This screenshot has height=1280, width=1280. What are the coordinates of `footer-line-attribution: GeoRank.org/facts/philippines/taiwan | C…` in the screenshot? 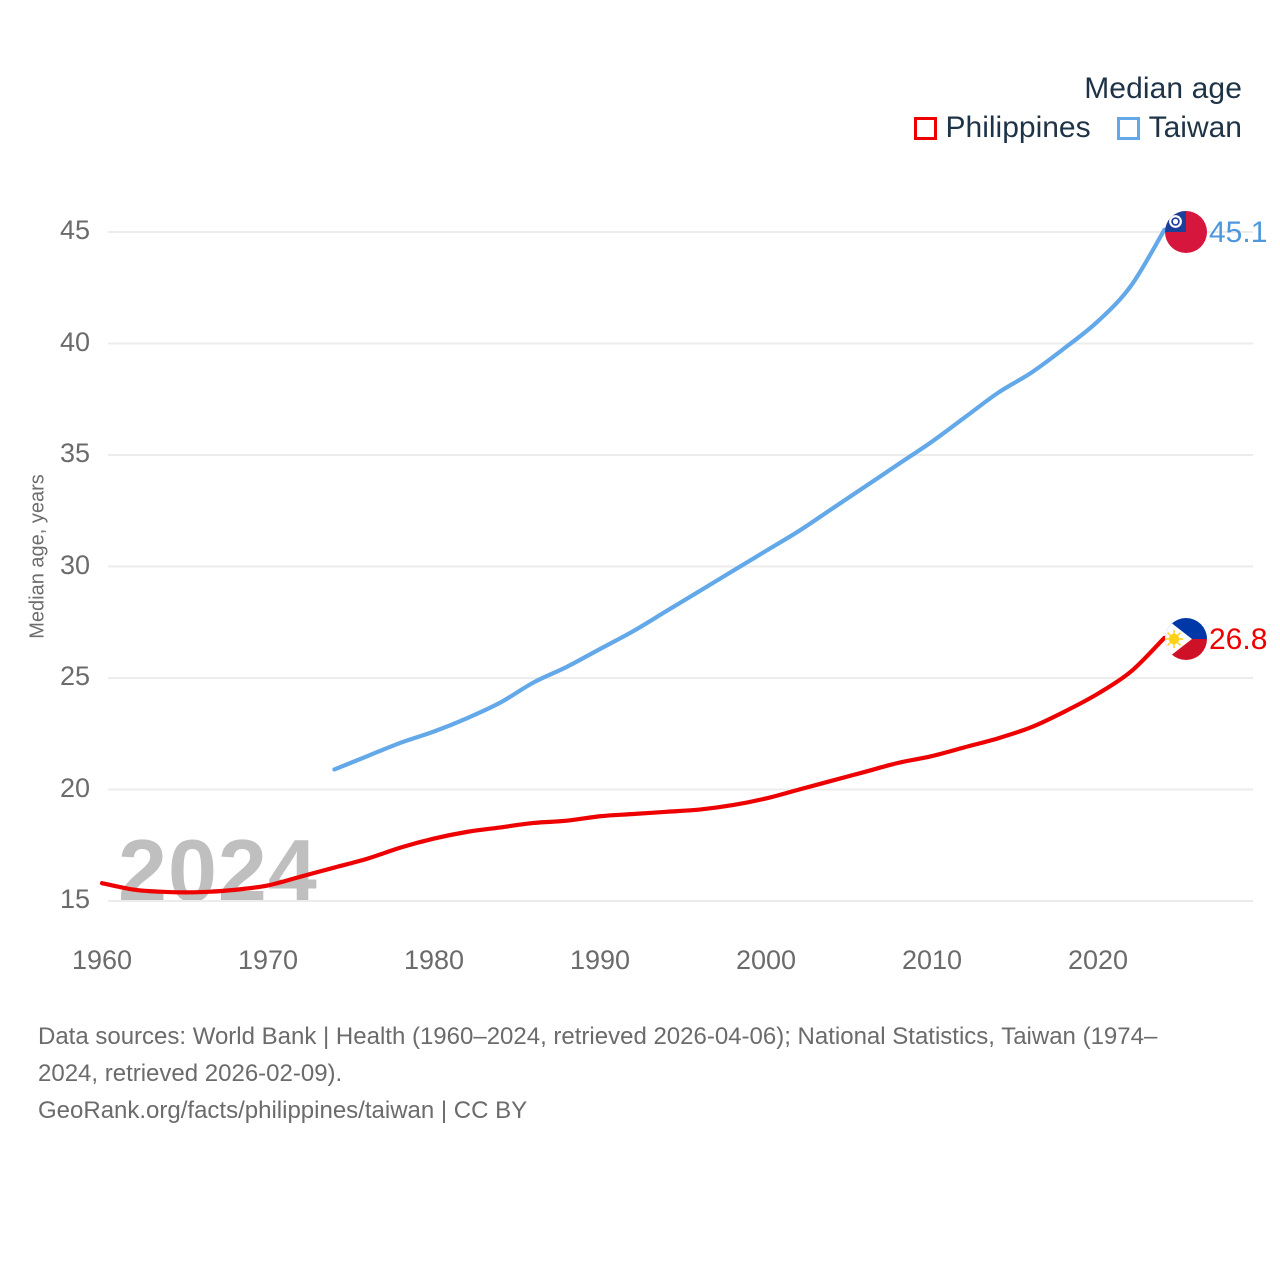 It's located at (283, 1111).